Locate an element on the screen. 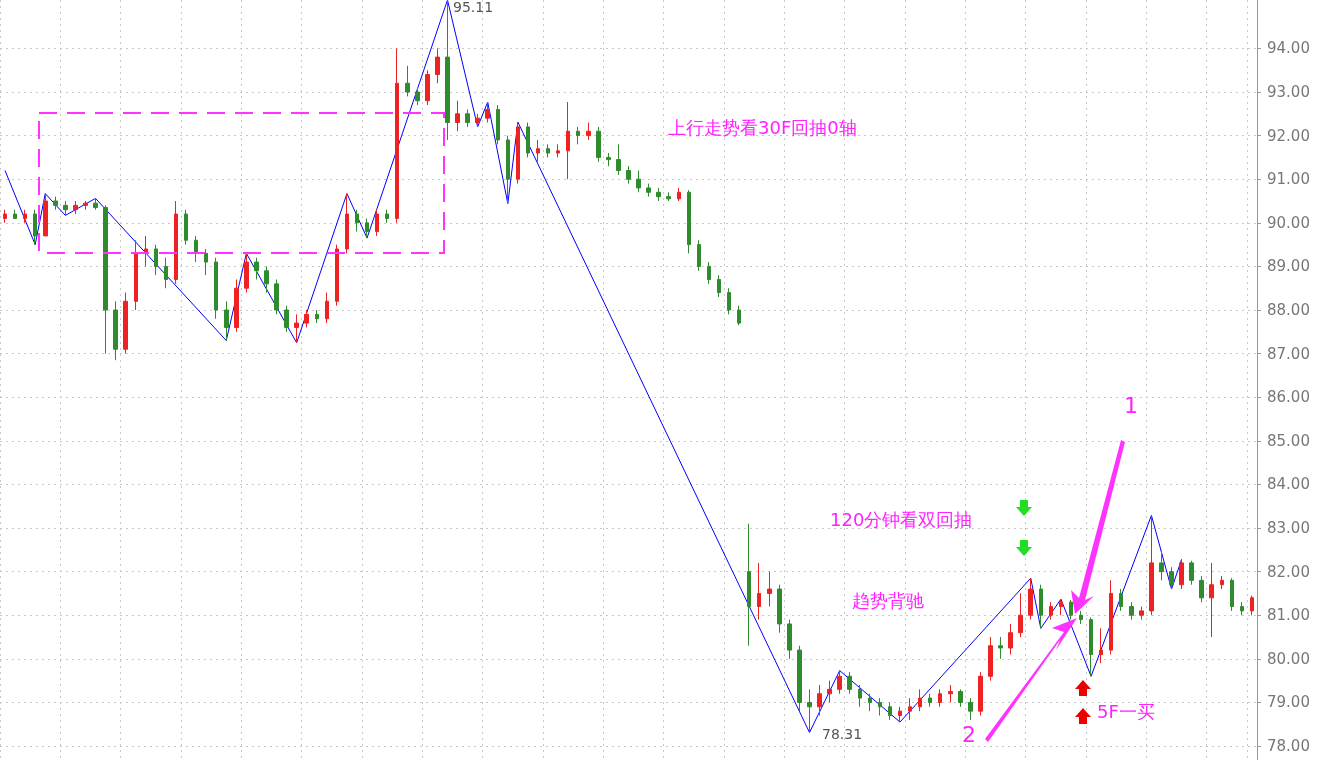  y-tick-label: 92.00 is located at coordinates (1288, 135).